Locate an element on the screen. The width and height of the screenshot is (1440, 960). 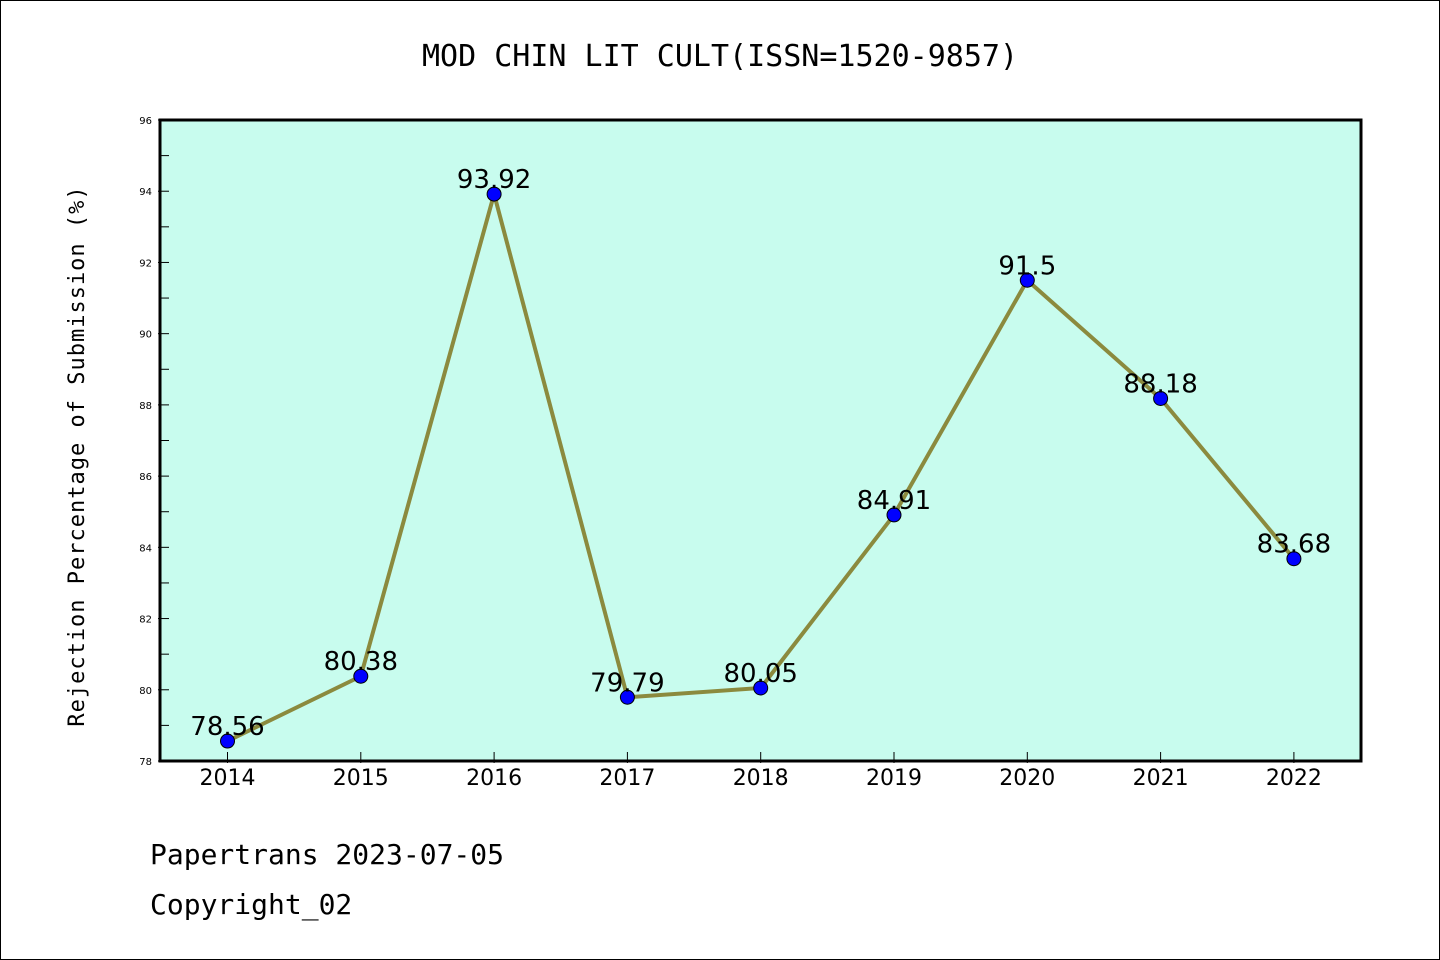
x-tick-label: 2015 is located at coordinates (361, 778).